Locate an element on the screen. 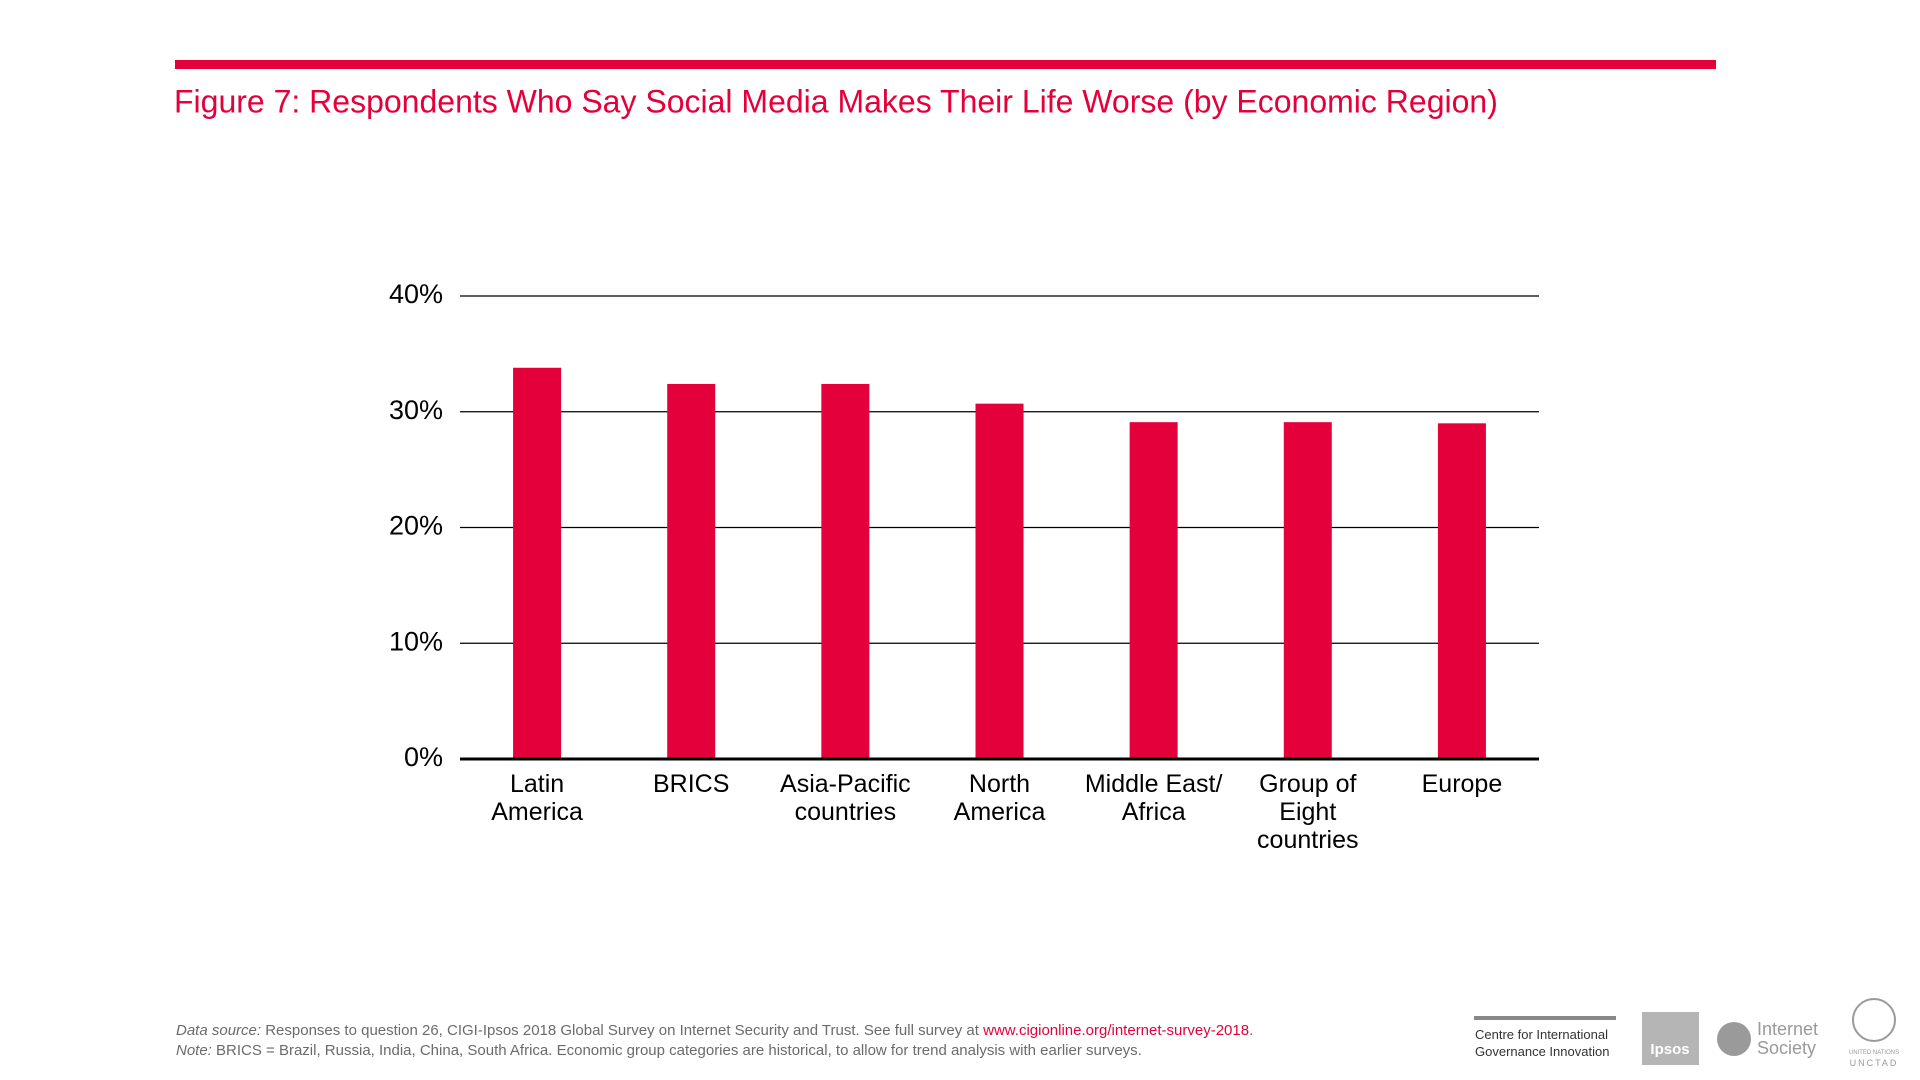  isoc-logo: Society is located at coordinates (1786, 1048).